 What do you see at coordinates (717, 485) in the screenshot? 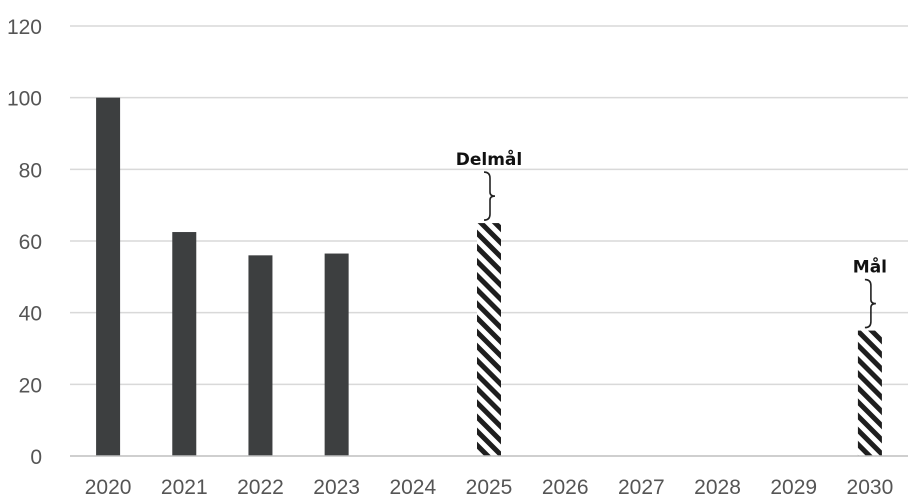
I see `x-tick-label: 2028` at bounding box center [717, 485].